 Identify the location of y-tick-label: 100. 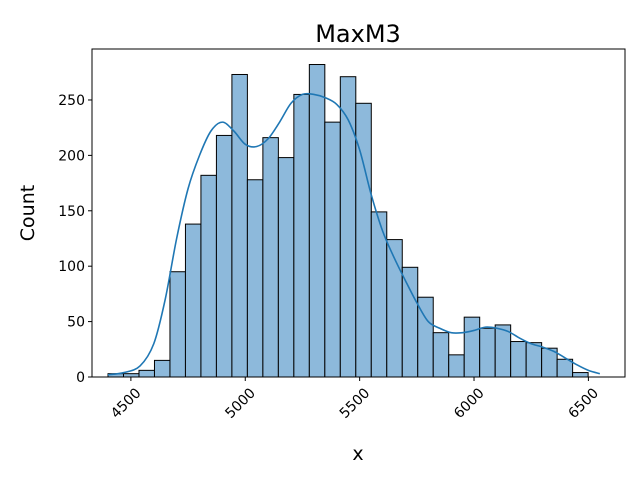
(71, 267).